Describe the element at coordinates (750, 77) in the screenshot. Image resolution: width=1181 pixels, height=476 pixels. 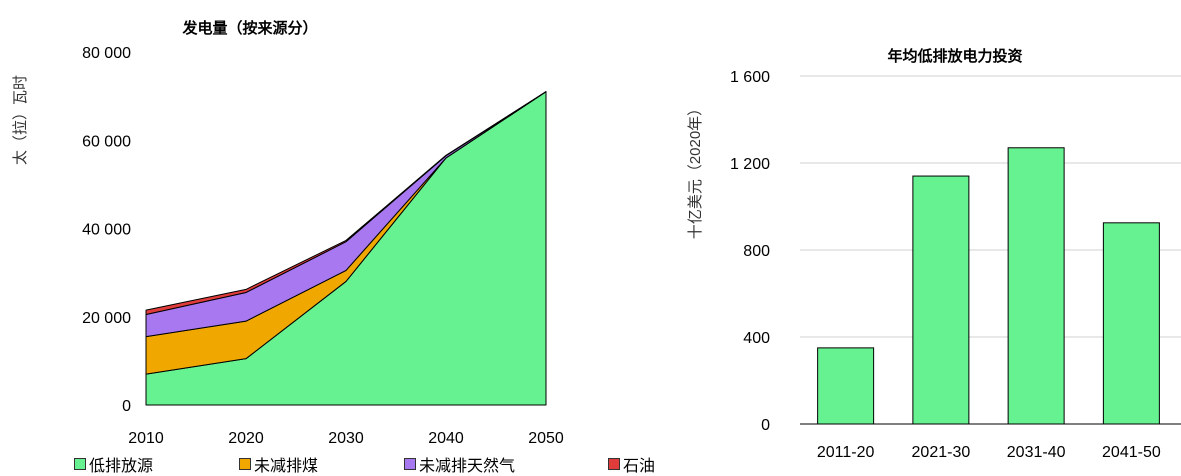
I see `right-y-tick-label: 1 600` at that location.